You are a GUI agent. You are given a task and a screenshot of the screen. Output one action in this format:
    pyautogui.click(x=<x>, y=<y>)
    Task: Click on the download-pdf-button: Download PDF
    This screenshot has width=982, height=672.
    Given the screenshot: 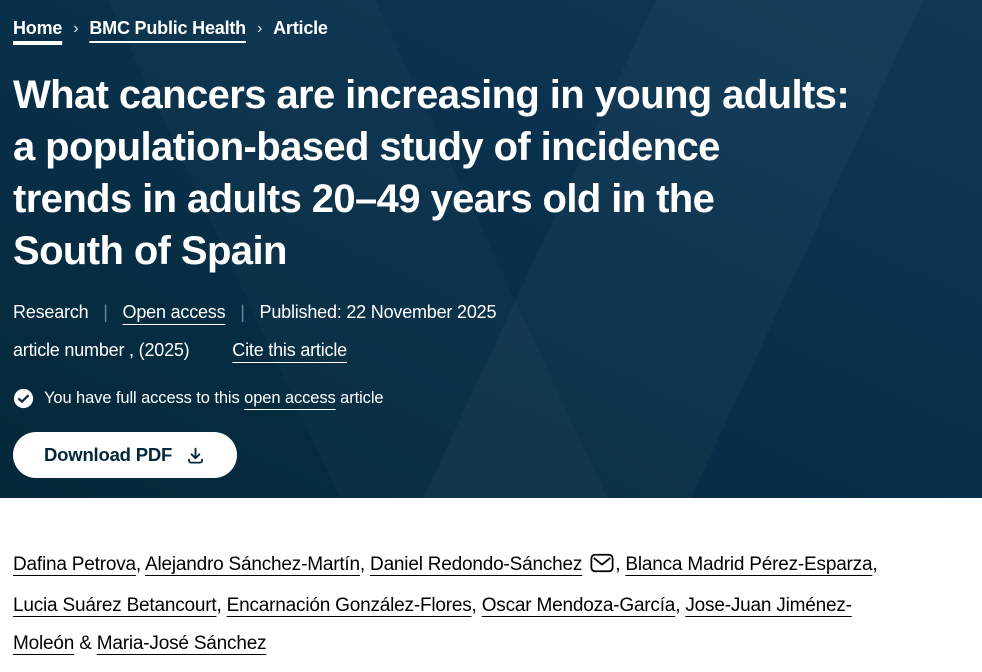 What is the action you would take?
    pyautogui.click(x=125, y=455)
    